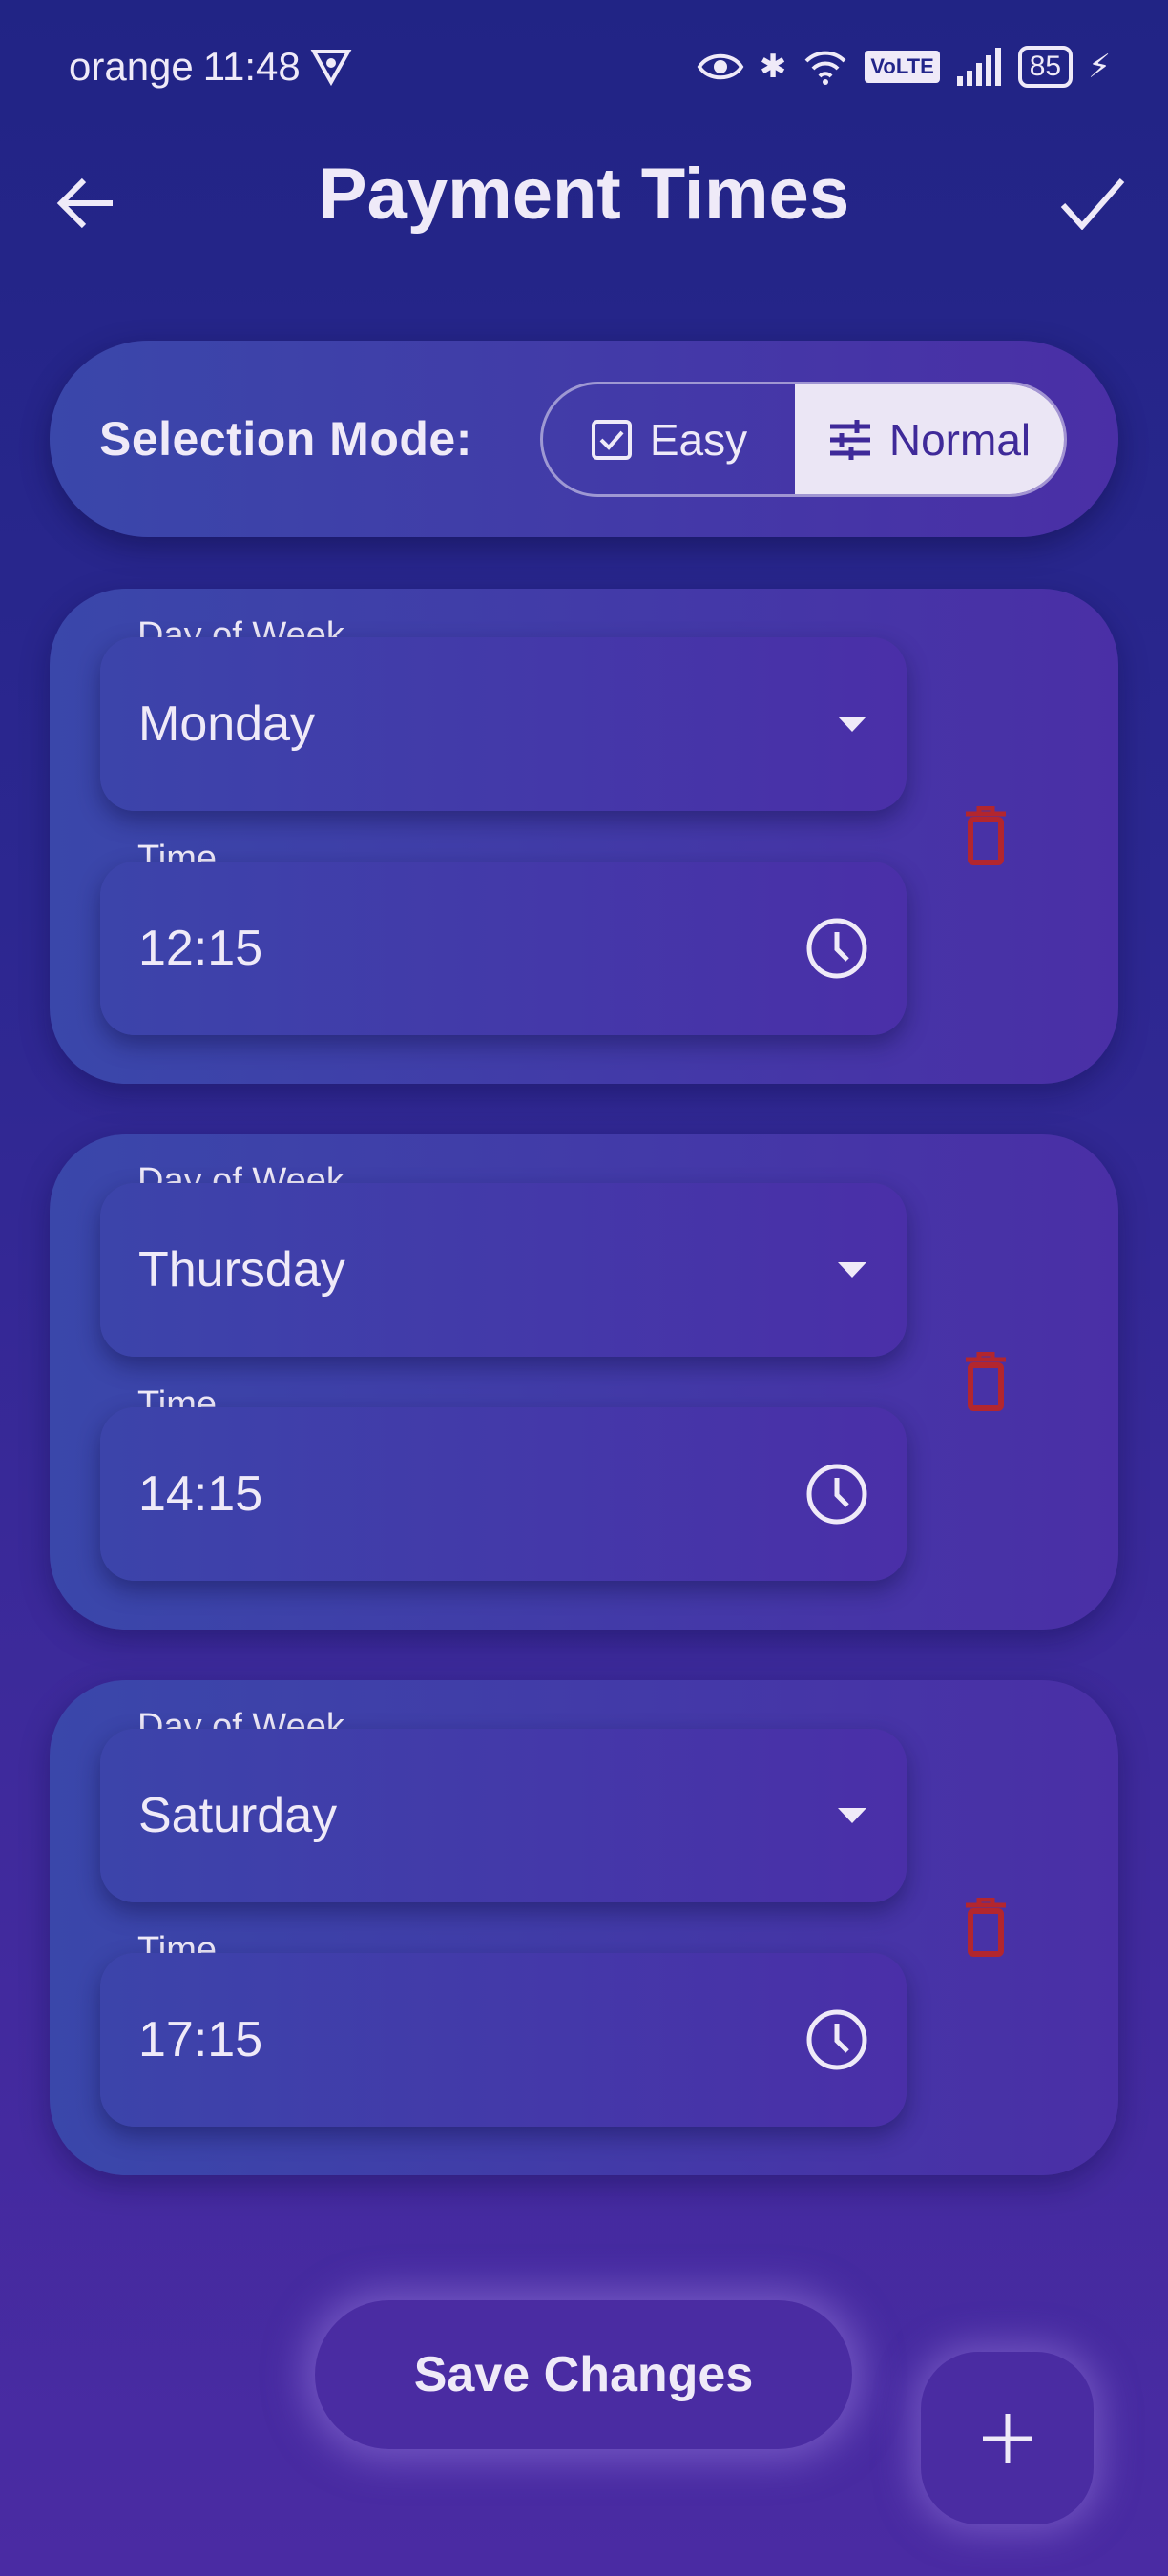 The width and height of the screenshot is (1168, 2576). I want to click on add-payment-time-button, so click(1007, 2438).